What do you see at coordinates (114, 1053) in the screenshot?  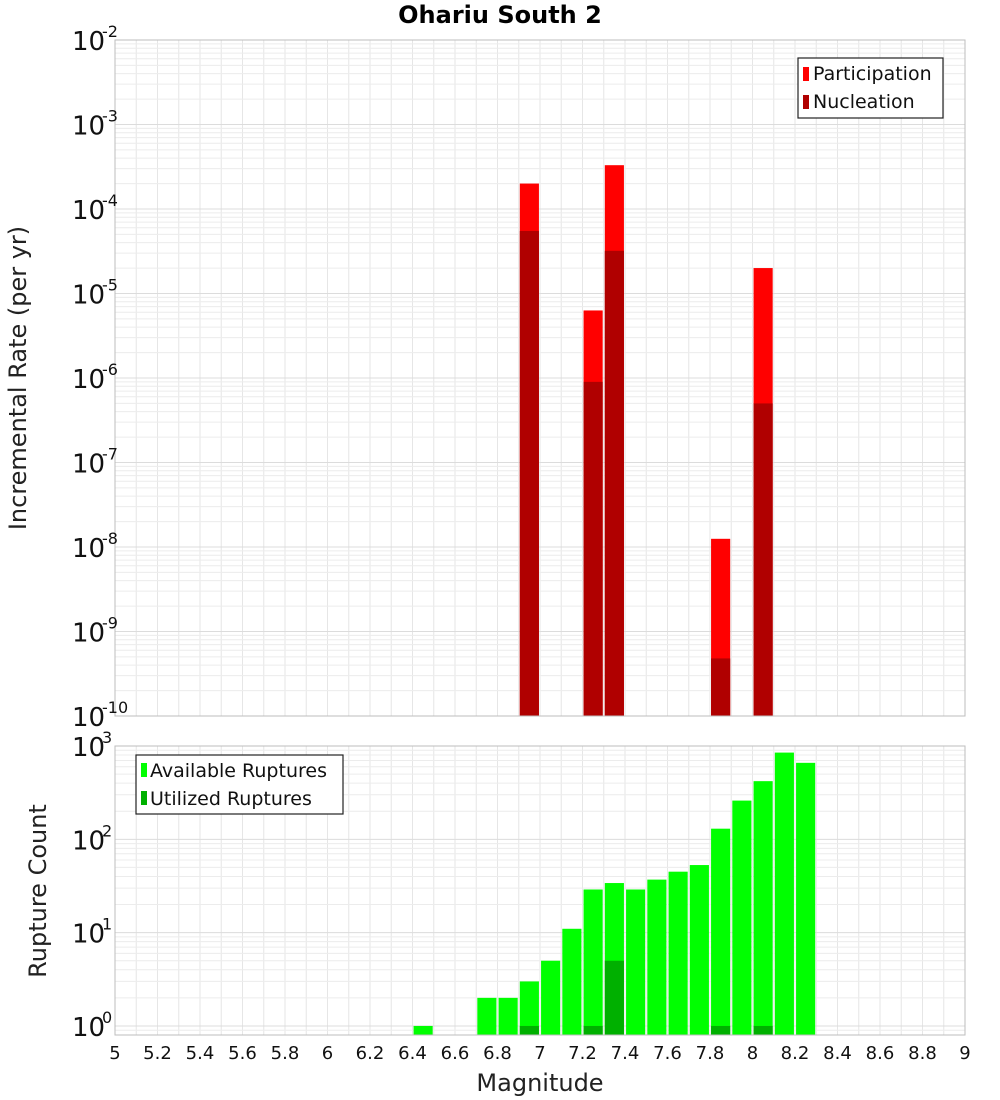 I see `x-tick-label: 5` at bounding box center [114, 1053].